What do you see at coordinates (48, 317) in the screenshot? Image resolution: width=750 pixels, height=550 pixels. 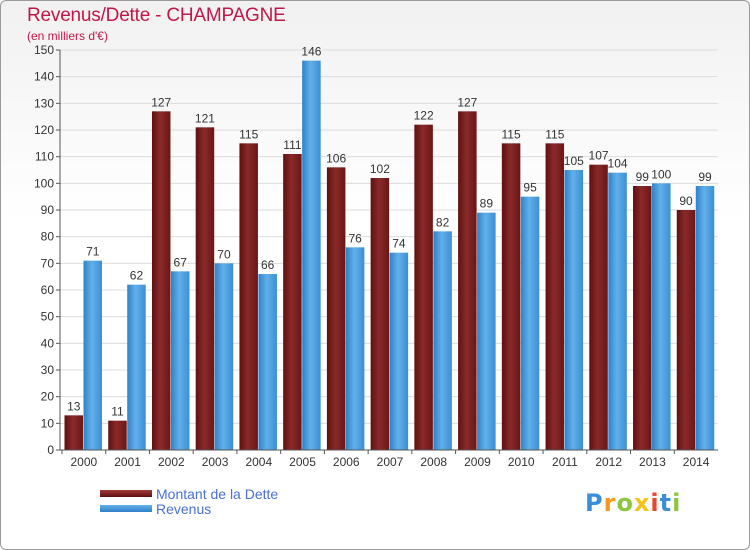 I see `y-tick-label: 50` at bounding box center [48, 317].